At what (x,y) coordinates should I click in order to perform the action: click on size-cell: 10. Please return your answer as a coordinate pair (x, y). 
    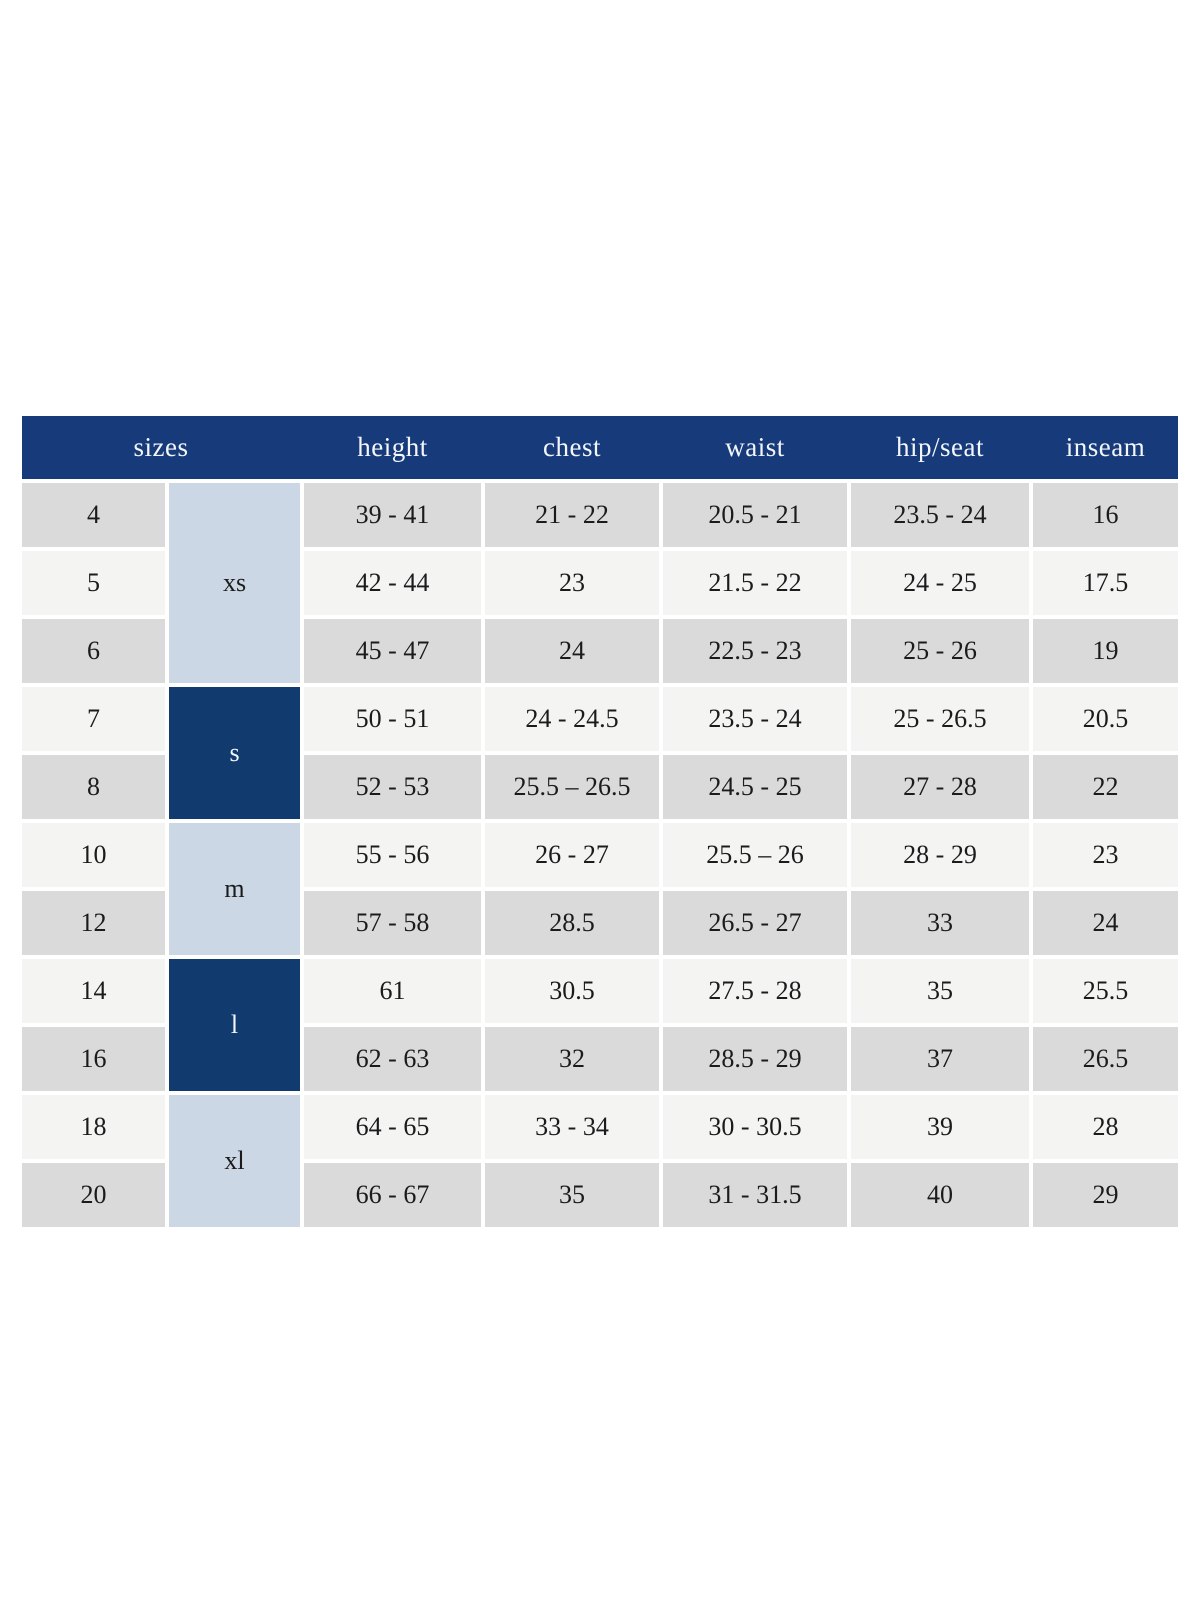
    Looking at the image, I should click on (93, 855).